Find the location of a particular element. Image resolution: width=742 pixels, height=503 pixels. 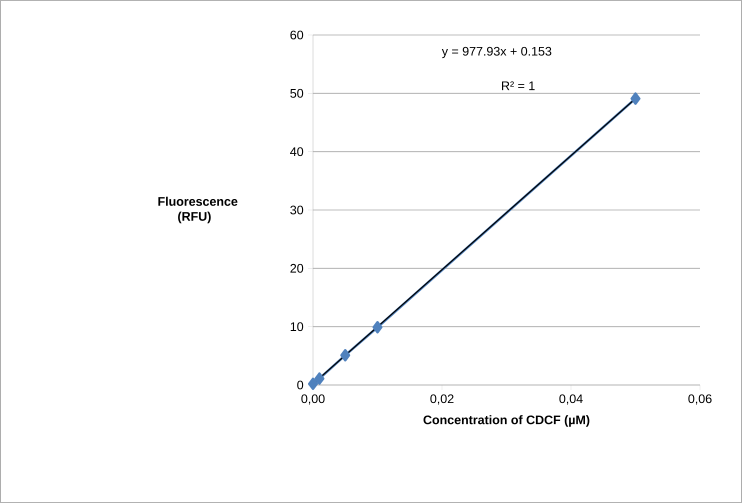

x-tick-label: 0,02 is located at coordinates (442, 399).